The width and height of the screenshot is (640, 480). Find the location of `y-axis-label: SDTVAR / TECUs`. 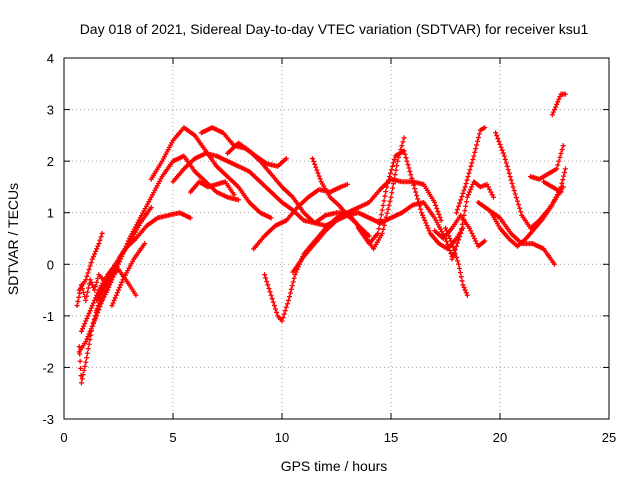

y-axis-label: SDTVAR / TECUs is located at coordinates (13, 239).